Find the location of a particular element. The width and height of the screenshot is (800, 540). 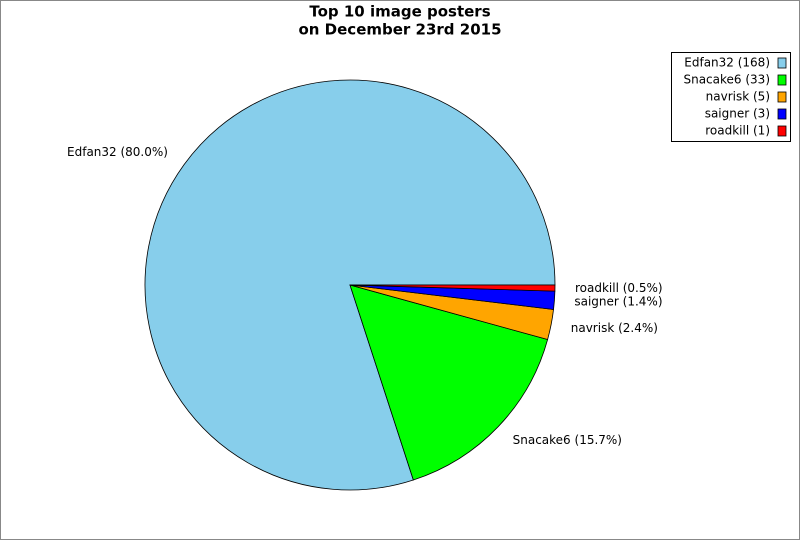

chart-title: Top 10 image posters is located at coordinates (399, 12).